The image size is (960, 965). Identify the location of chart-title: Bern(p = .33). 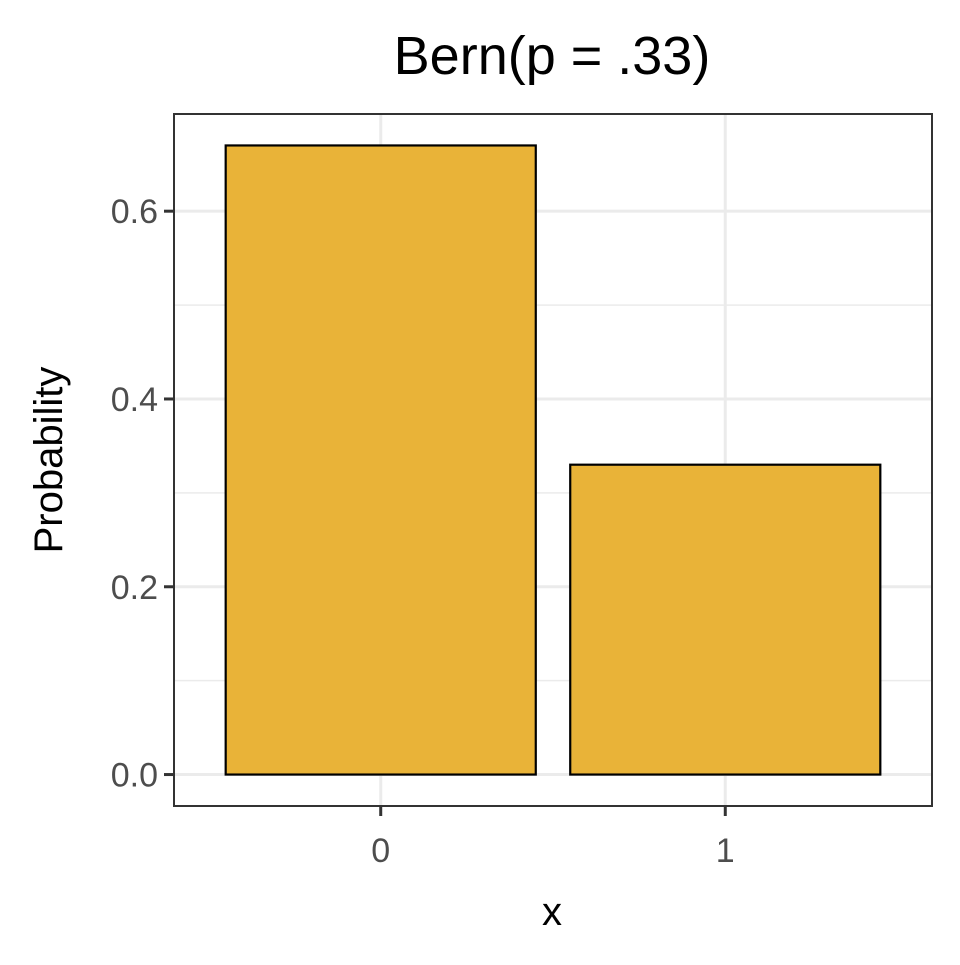
(552, 56).